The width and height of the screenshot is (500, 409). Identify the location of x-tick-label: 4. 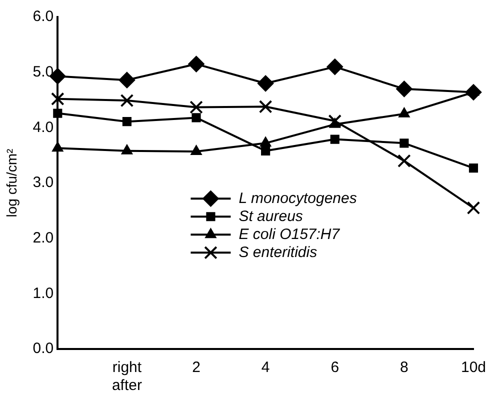
(265, 367).